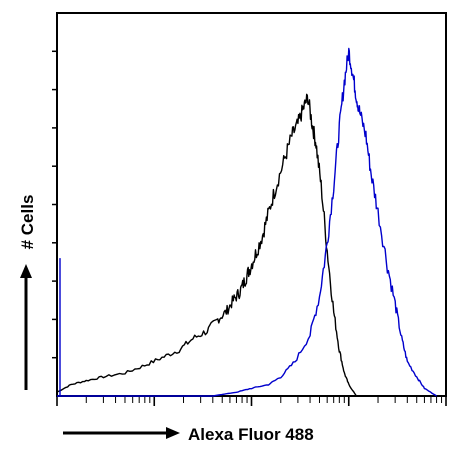 The height and width of the screenshot is (462, 454). I want to click on x-axis-label: Alexa Fluor 488, so click(251, 434).